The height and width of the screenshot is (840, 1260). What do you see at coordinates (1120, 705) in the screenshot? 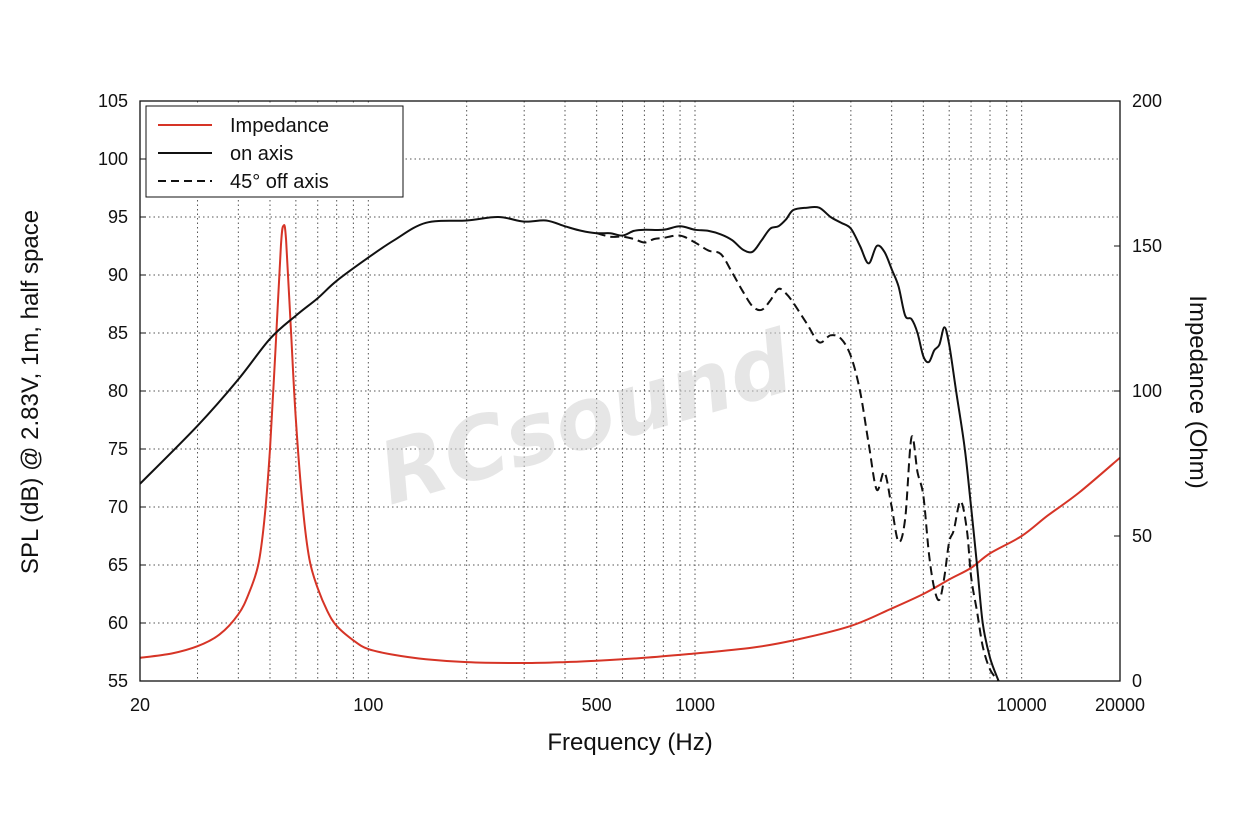
I see `x-tick-label: 20000` at bounding box center [1120, 705].